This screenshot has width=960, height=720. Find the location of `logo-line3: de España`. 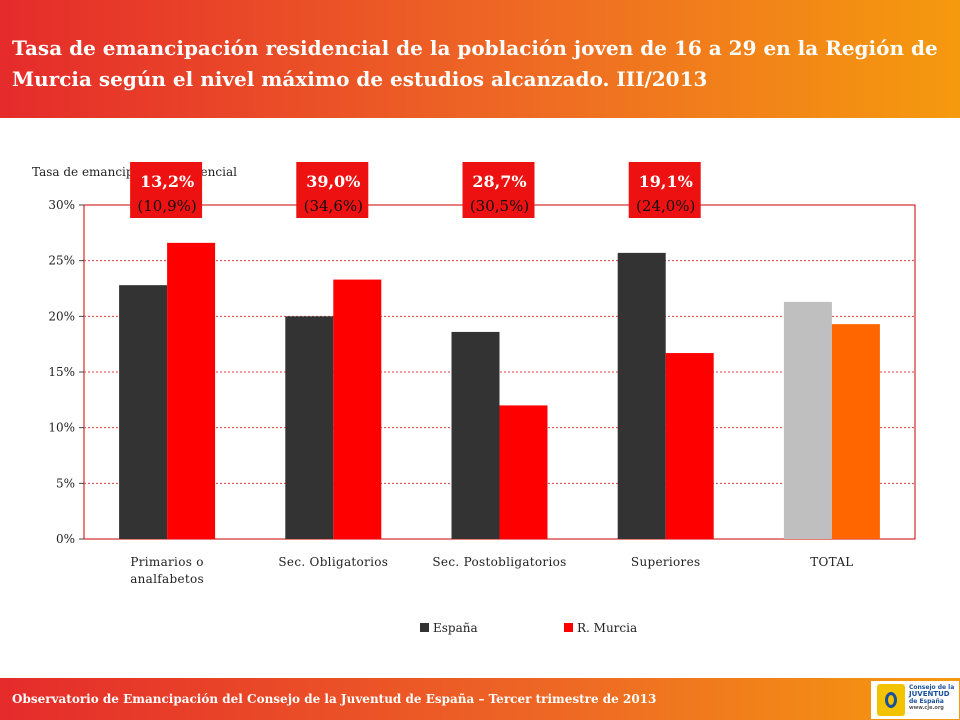

logo-line3: de España is located at coordinates (926, 701).